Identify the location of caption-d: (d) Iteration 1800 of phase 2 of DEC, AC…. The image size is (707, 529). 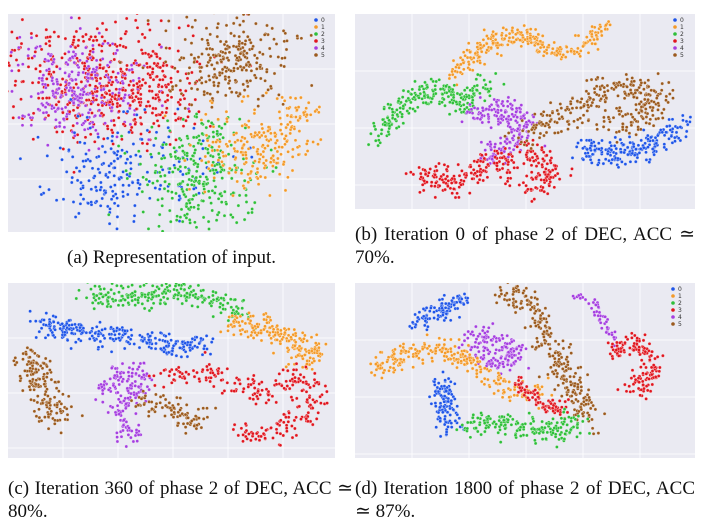
(525, 500).